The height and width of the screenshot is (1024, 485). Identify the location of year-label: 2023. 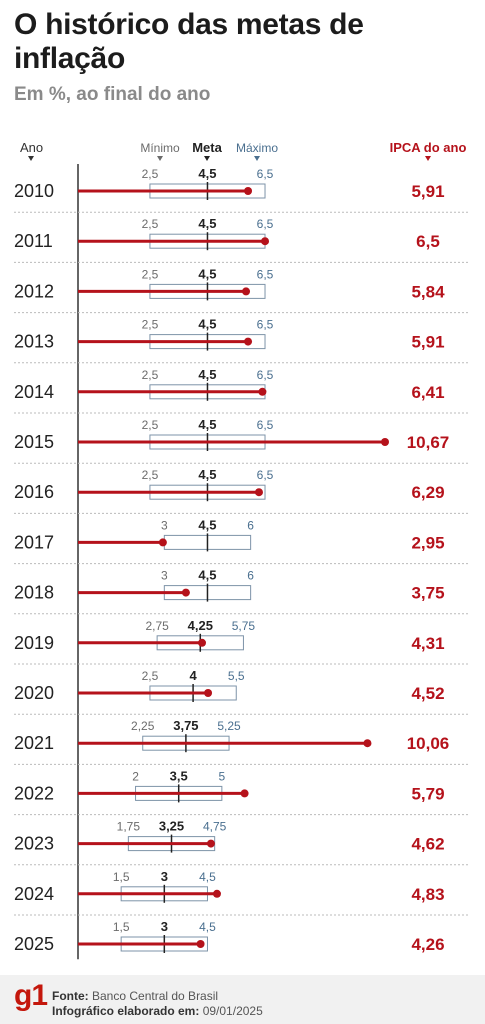
(34, 844).